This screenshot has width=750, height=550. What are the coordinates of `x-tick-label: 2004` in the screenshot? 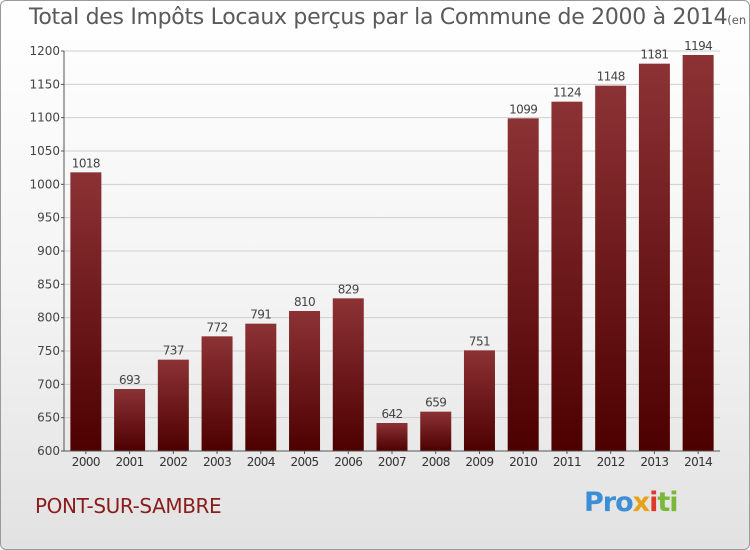 It's located at (261, 462).